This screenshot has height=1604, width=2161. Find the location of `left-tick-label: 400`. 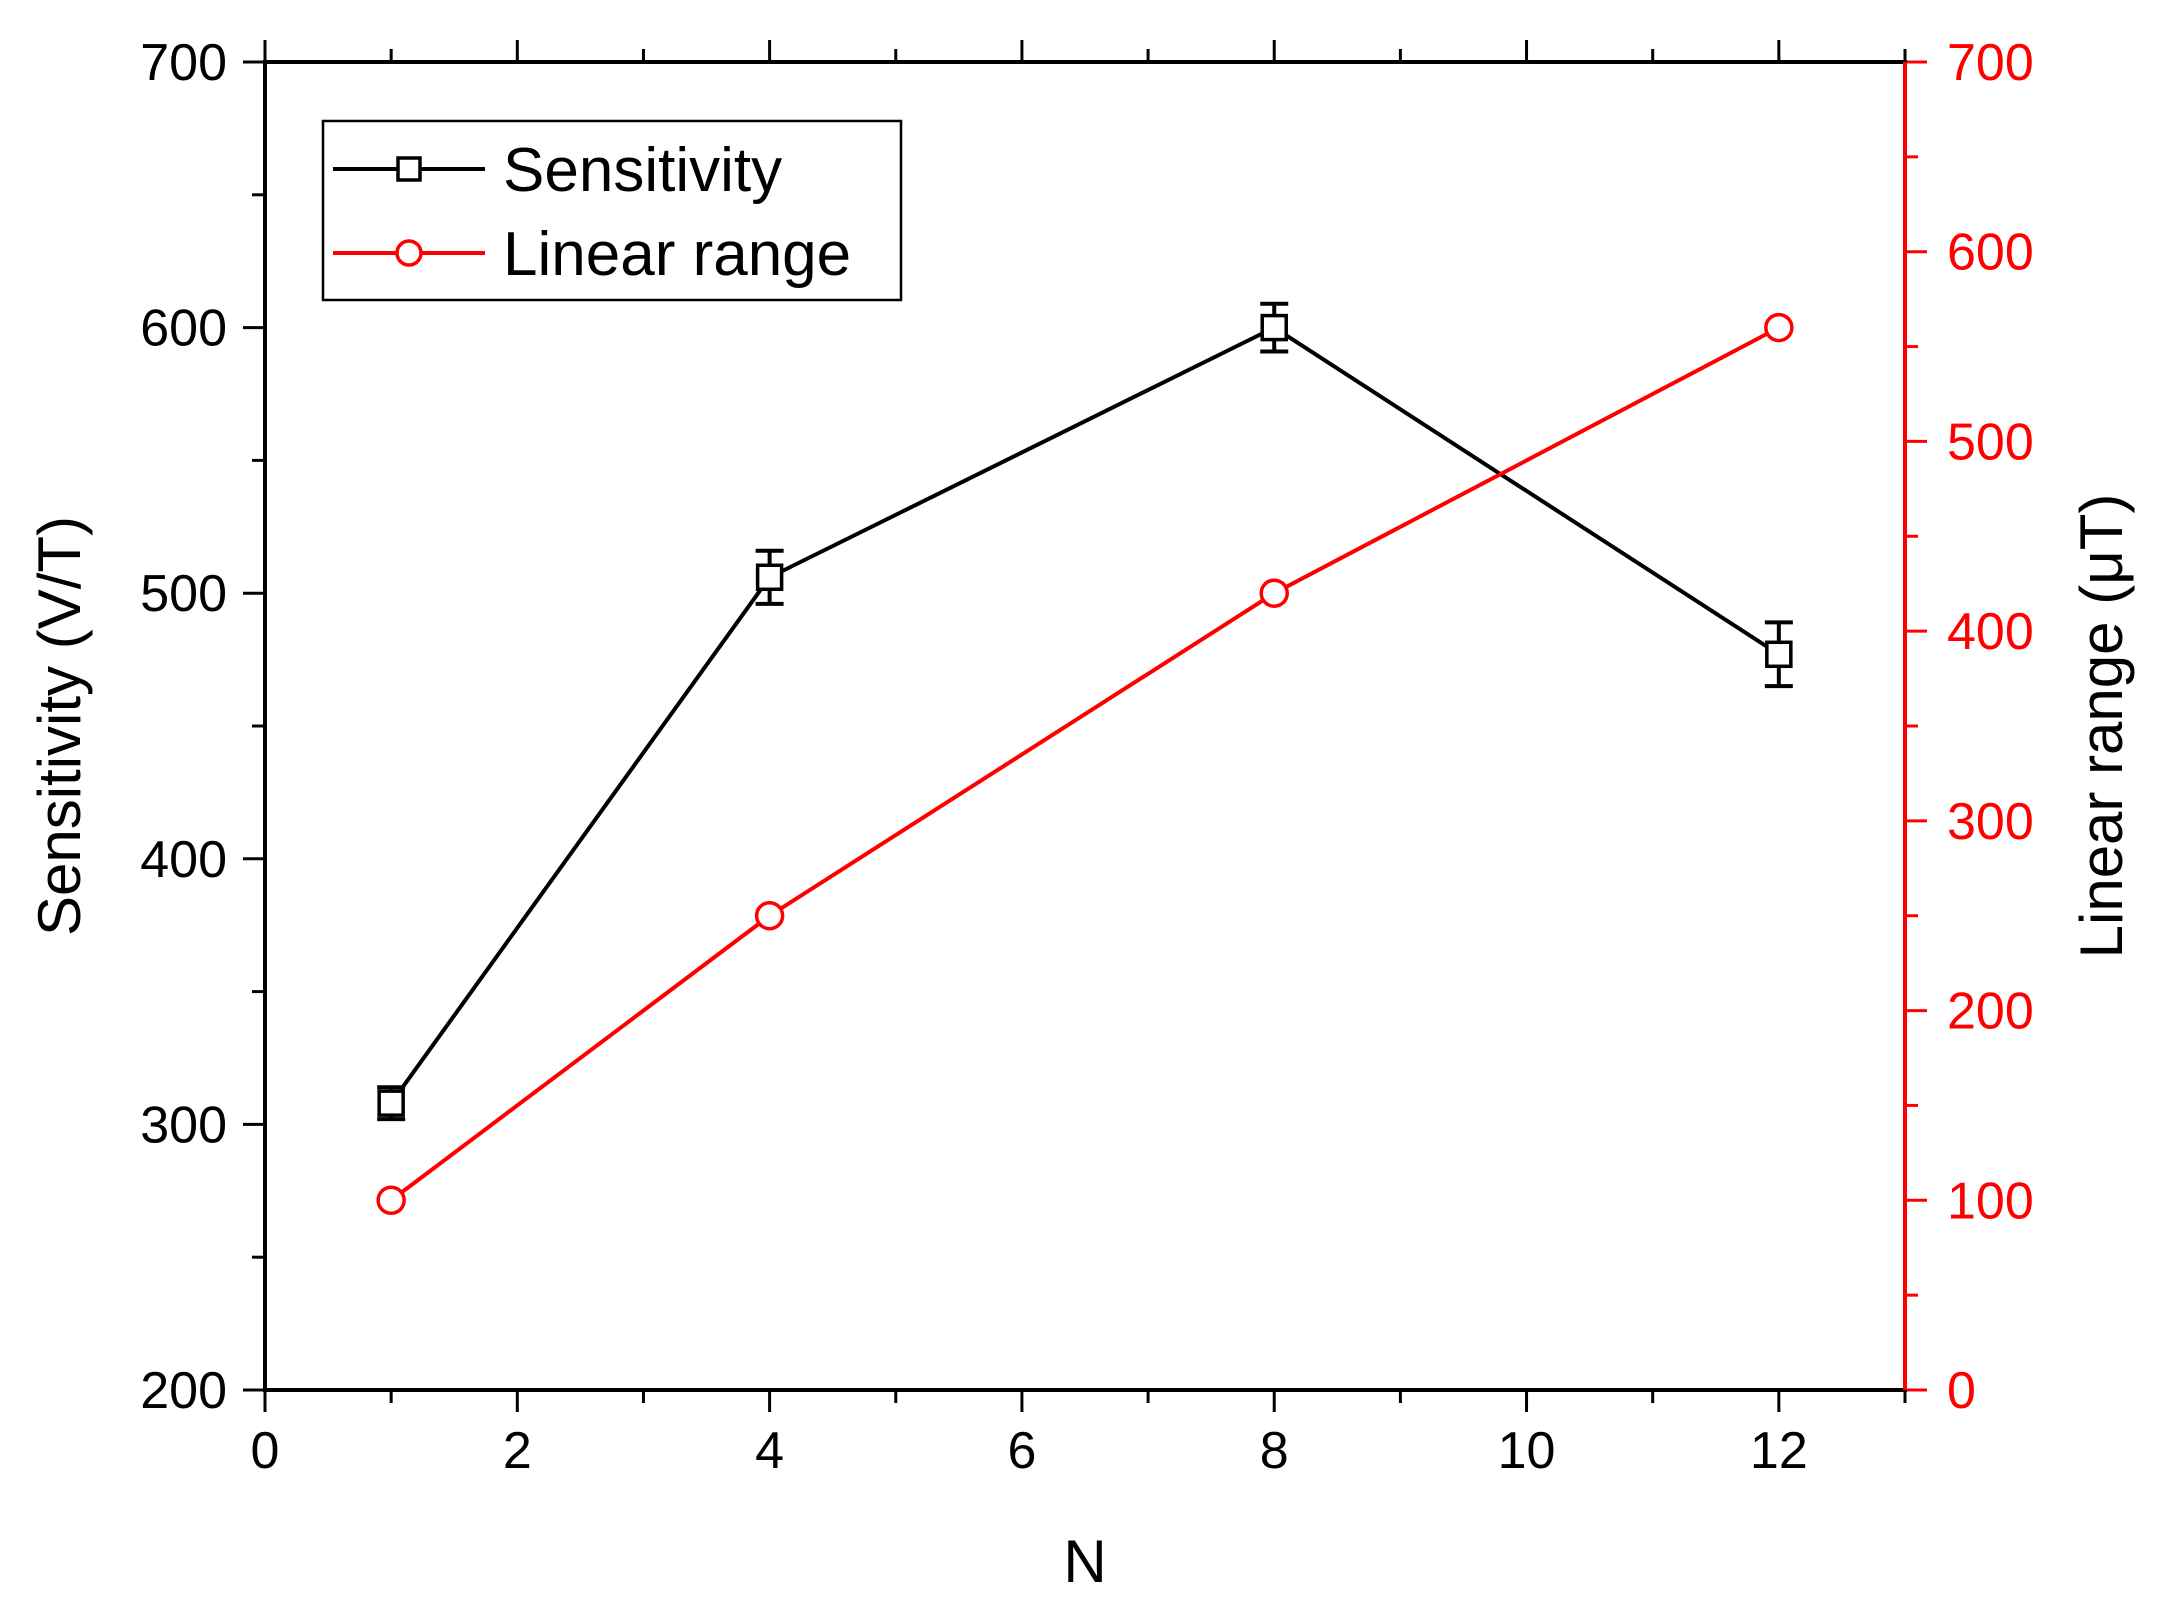

left-tick-label: 400 is located at coordinates (183, 860).